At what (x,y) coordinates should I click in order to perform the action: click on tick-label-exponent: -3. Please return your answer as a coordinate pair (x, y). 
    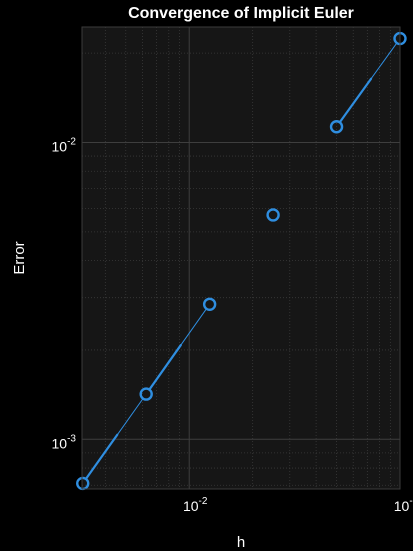
    Looking at the image, I should click on (71, 438).